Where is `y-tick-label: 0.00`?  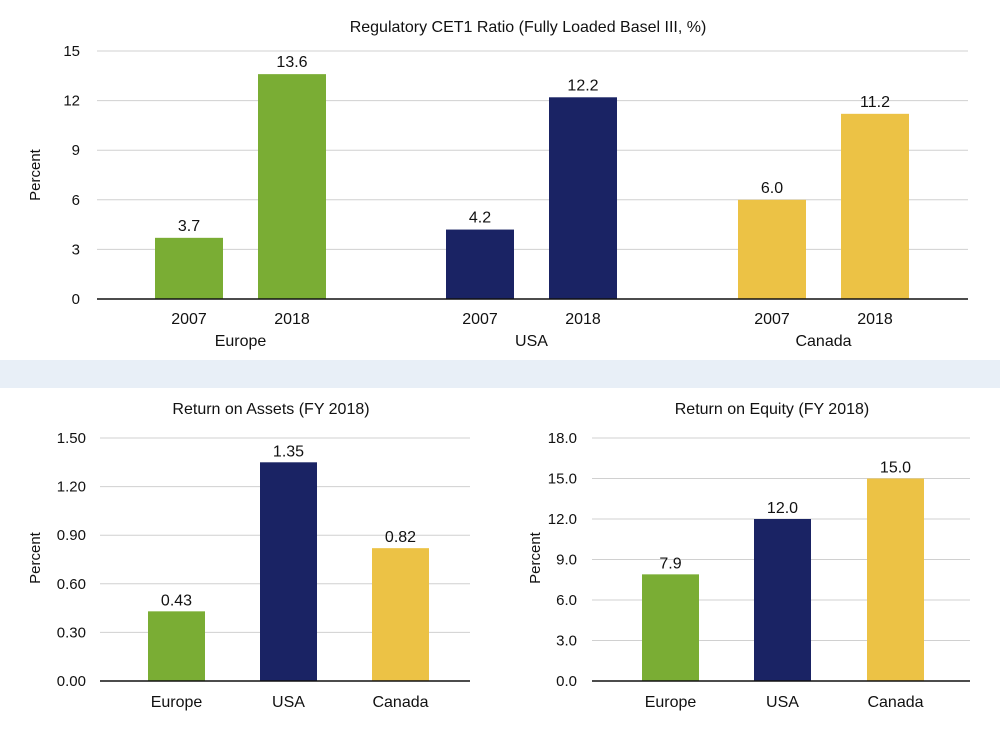
y-tick-label: 0.00 is located at coordinates (71, 681).